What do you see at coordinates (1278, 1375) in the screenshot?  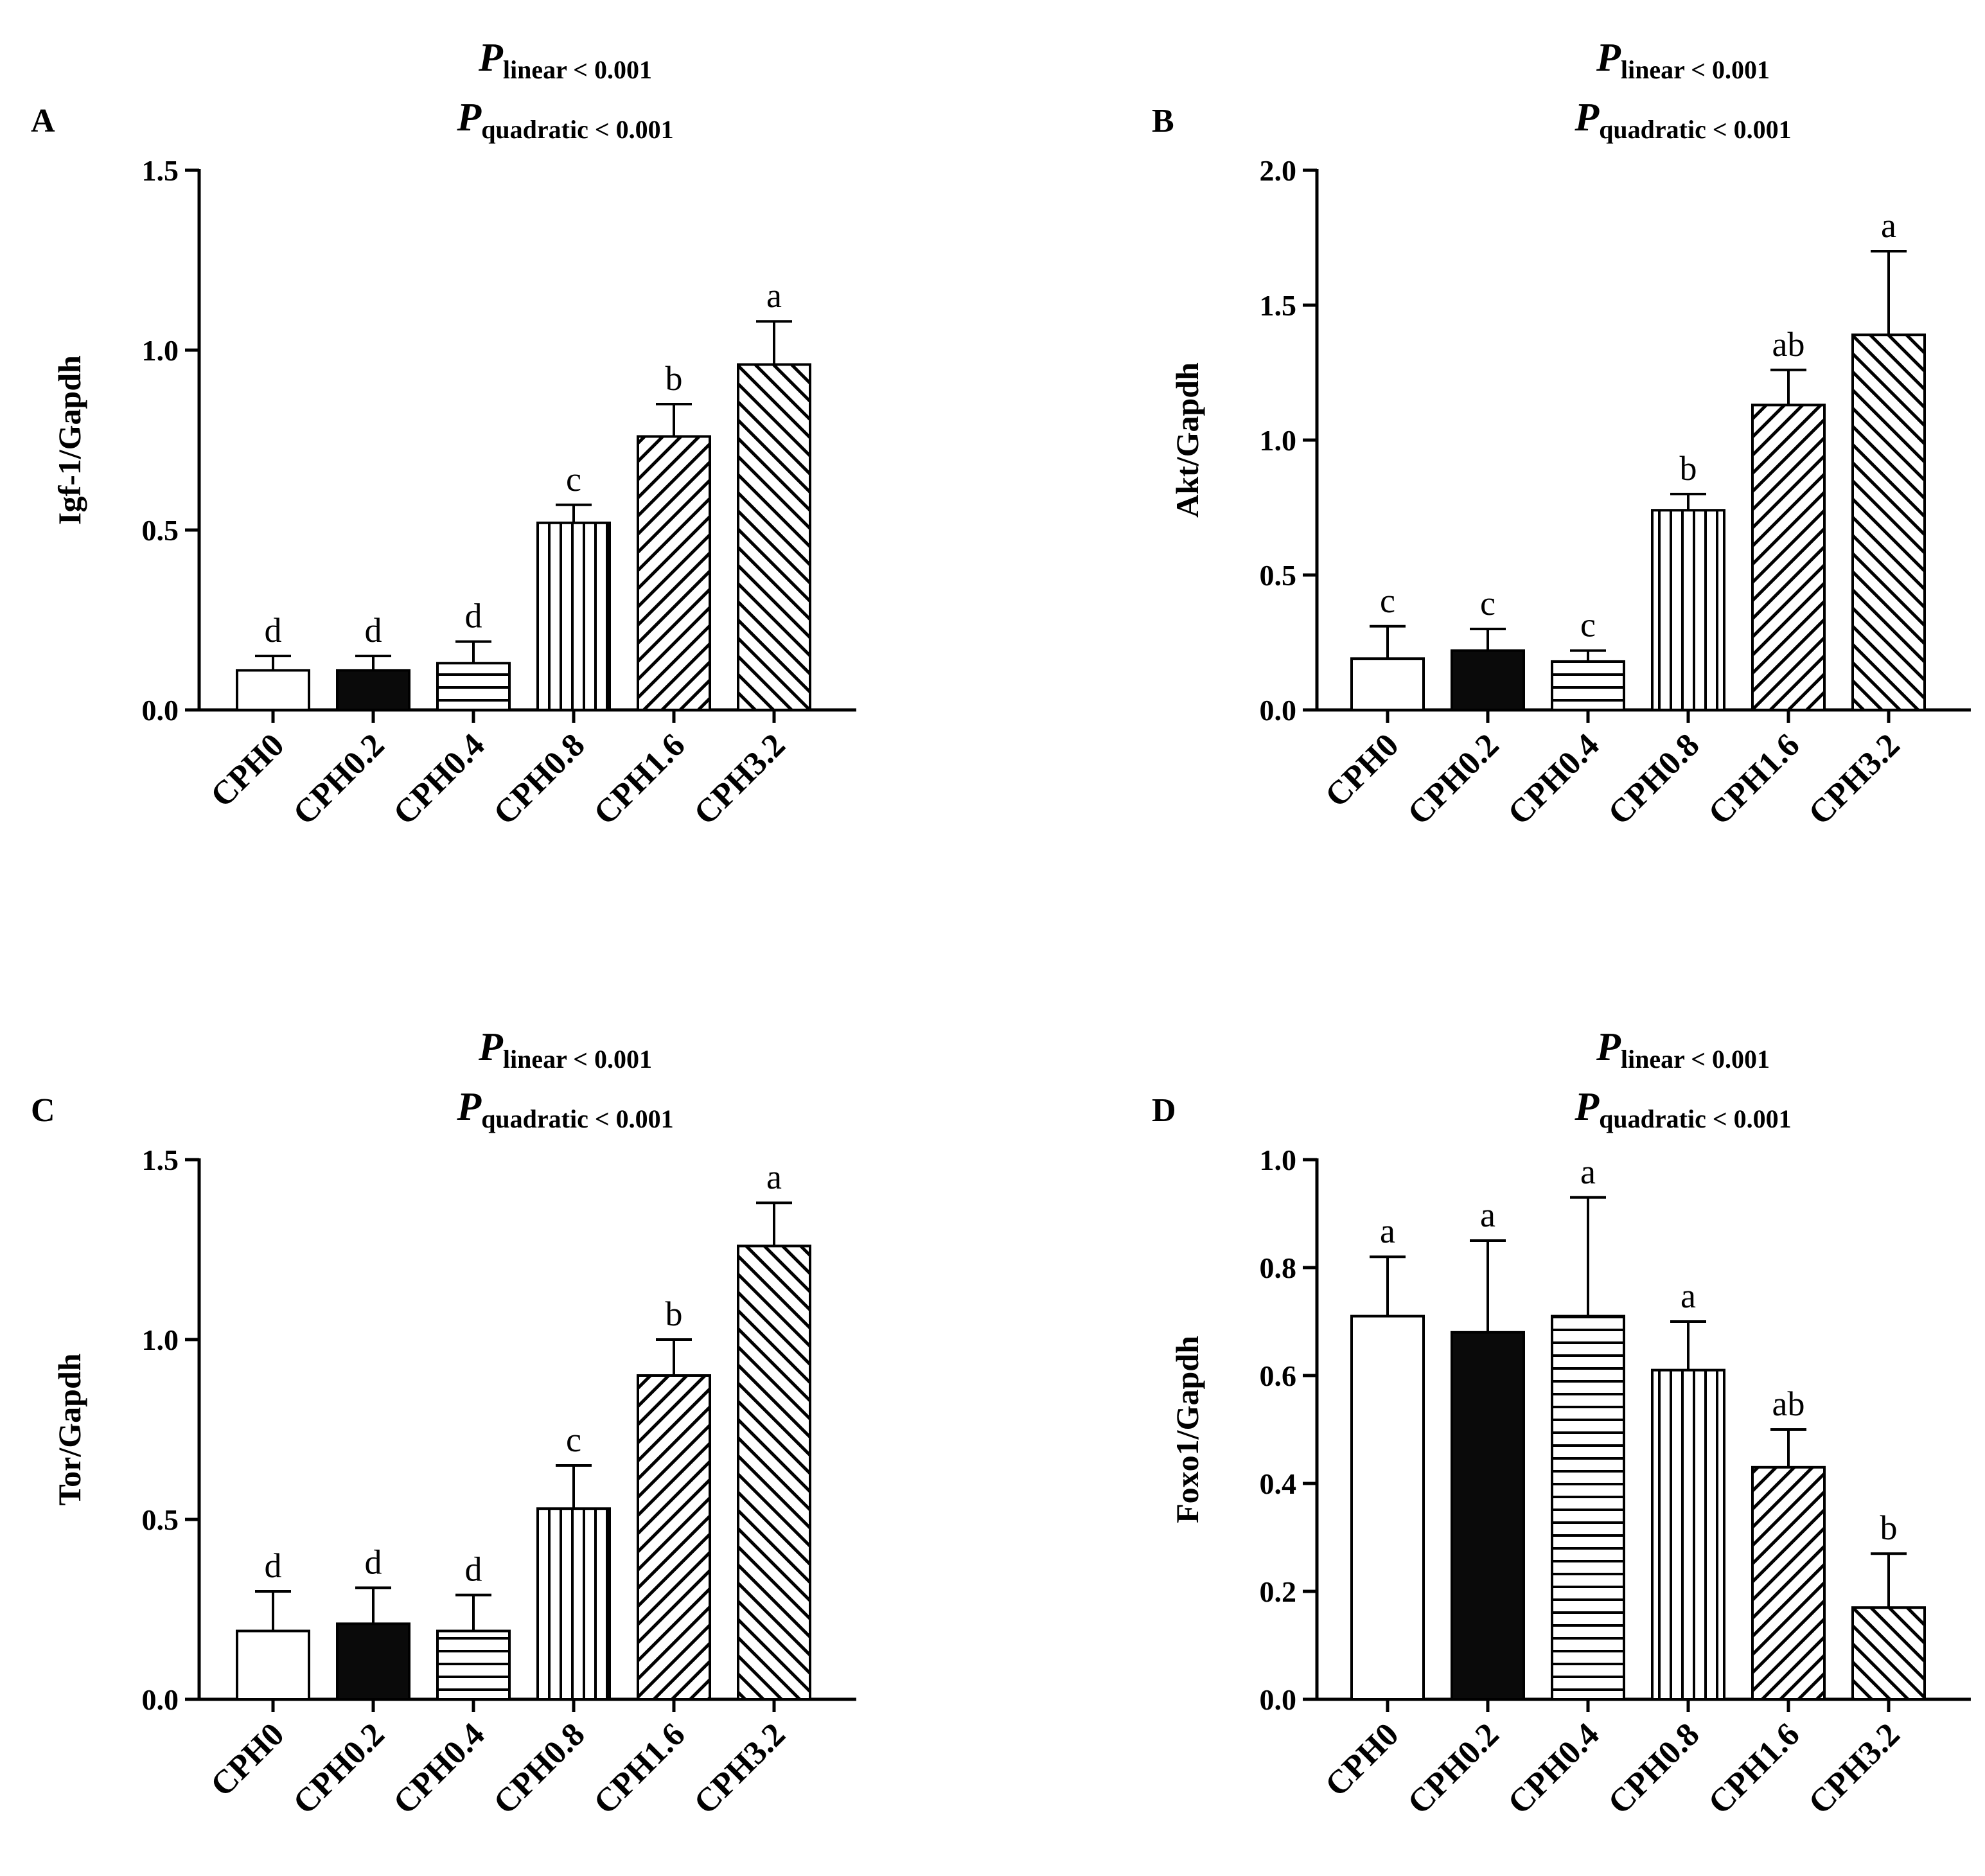 I see `y-tick-label: 0.6` at bounding box center [1278, 1375].